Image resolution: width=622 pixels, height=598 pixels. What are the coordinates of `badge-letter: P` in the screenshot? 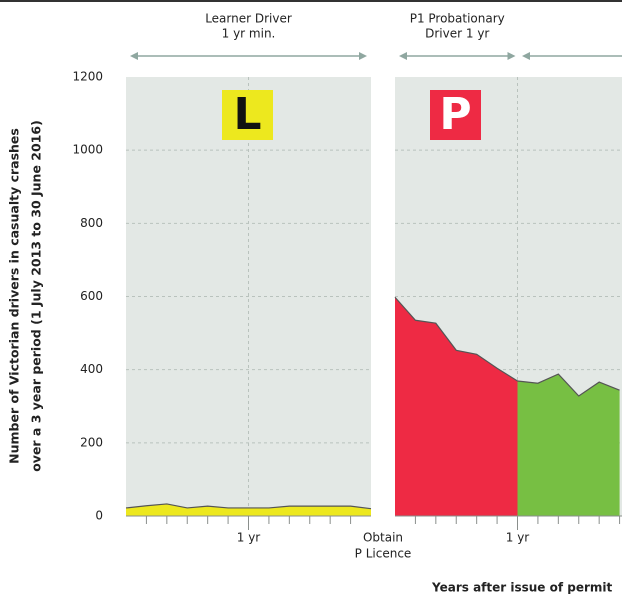 It's located at (455, 114).